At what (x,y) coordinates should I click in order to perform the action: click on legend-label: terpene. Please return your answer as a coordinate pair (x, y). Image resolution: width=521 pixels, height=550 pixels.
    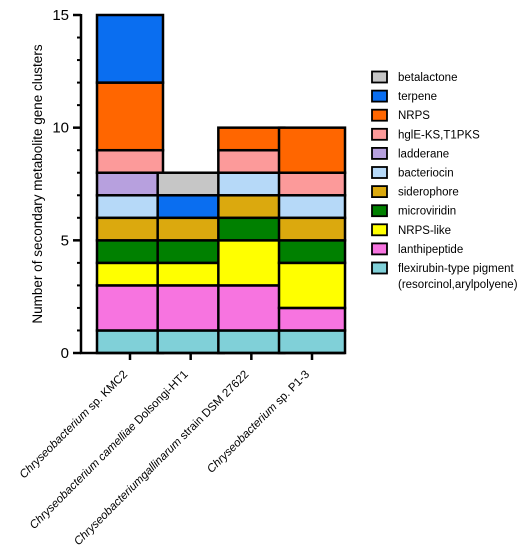
    Looking at the image, I should click on (417, 97).